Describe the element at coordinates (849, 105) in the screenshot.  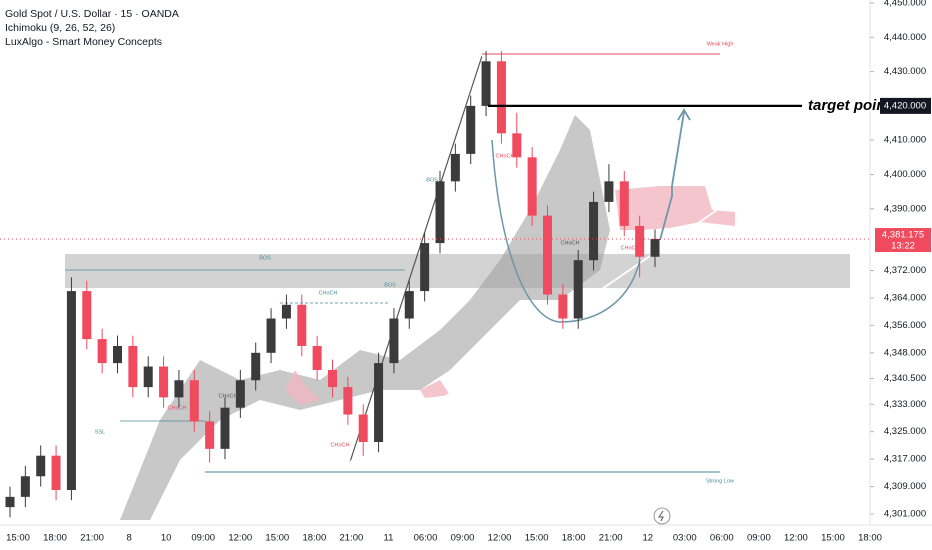
I see `target-text: target point` at that location.